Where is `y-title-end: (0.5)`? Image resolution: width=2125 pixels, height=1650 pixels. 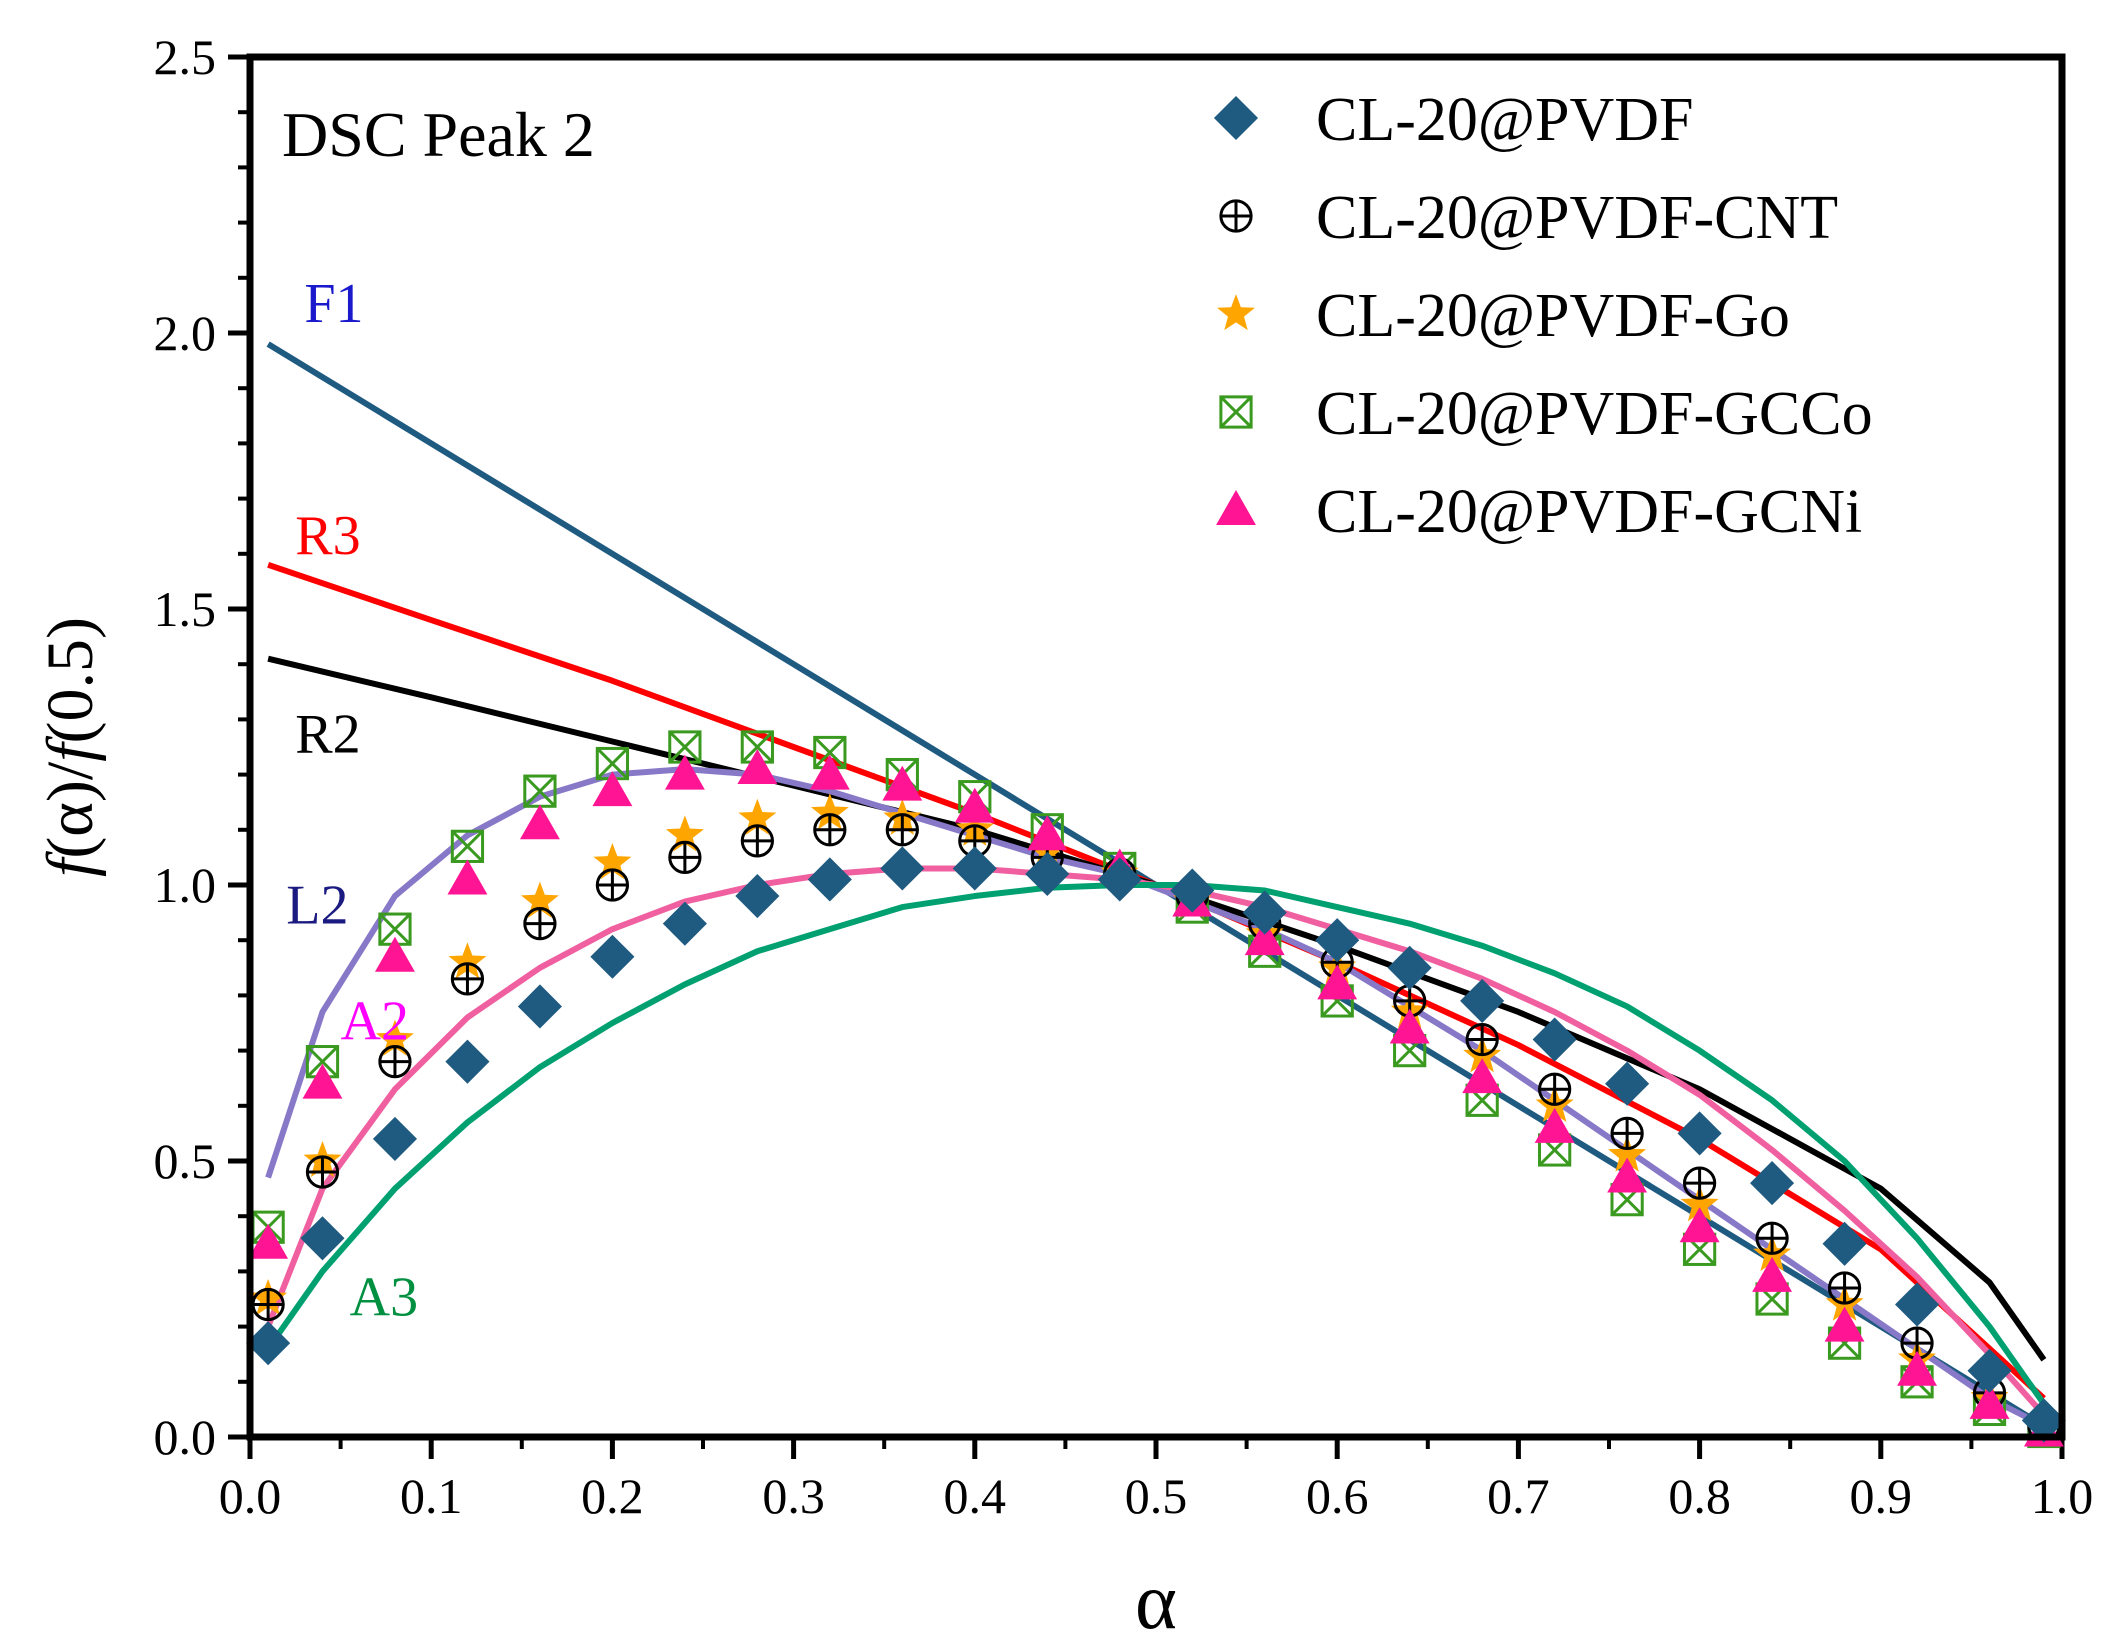 y-title-end: (0.5) is located at coordinates (70, 680).